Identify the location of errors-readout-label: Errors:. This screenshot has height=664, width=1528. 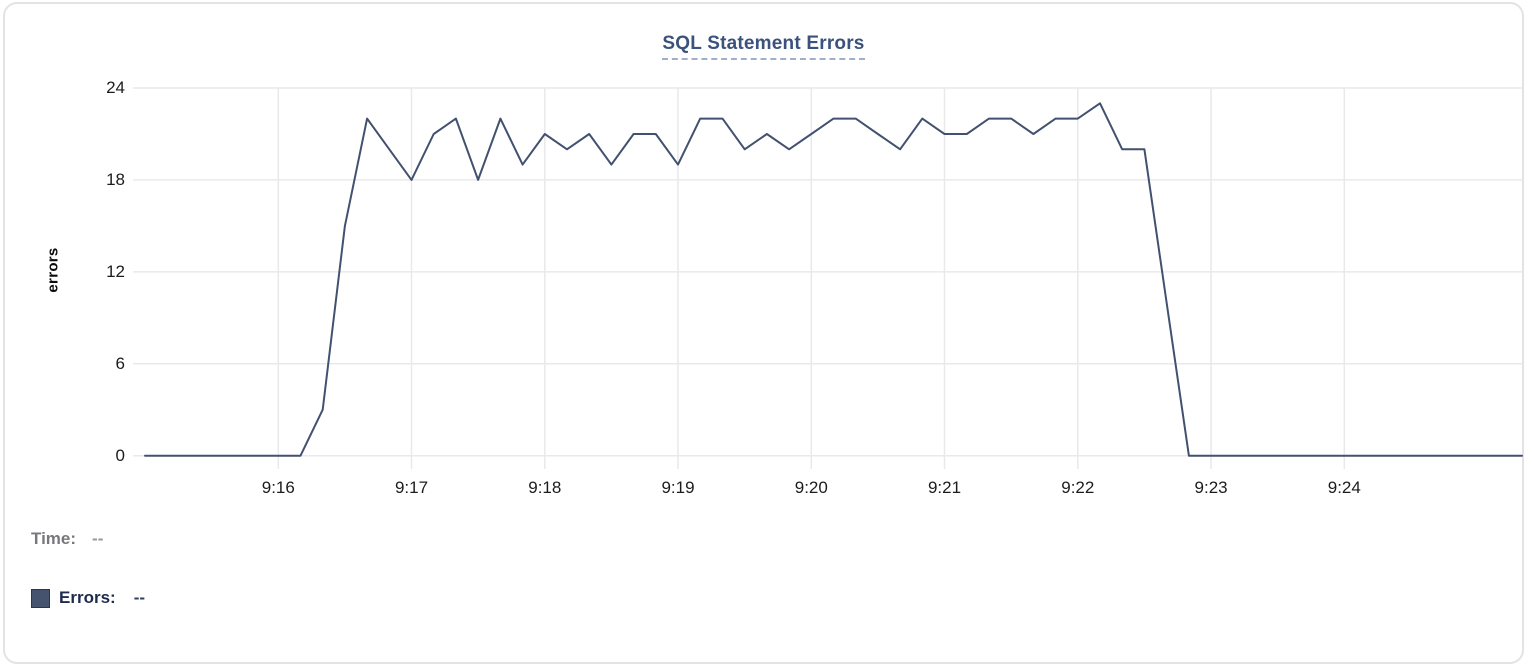
(87, 597).